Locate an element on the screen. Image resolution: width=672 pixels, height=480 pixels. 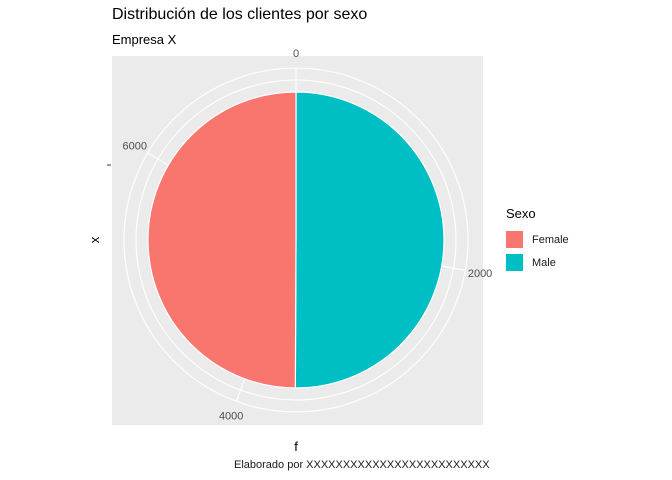
legend-key-male is located at coordinates (514, 262).